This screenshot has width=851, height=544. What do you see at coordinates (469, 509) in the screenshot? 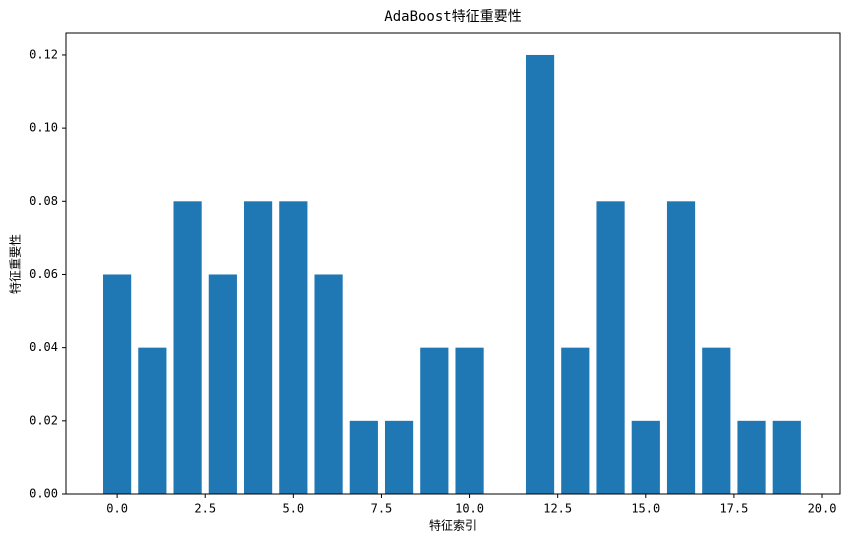
I see `x-tick-label: 10.0` at bounding box center [469, 509].